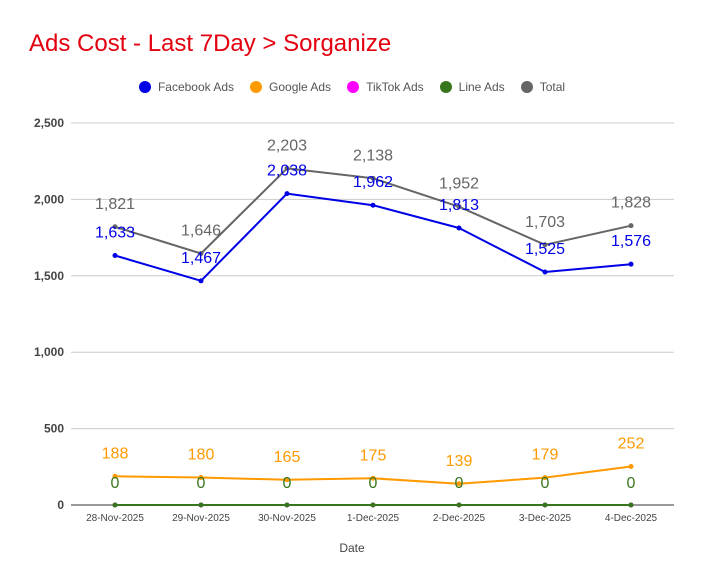 Image resolution: width=704 pixels, height=585 pixels. Describe the element at coordinates (115, 453) in the screenshot. I see `data-label-google-ads: 188` at that location.